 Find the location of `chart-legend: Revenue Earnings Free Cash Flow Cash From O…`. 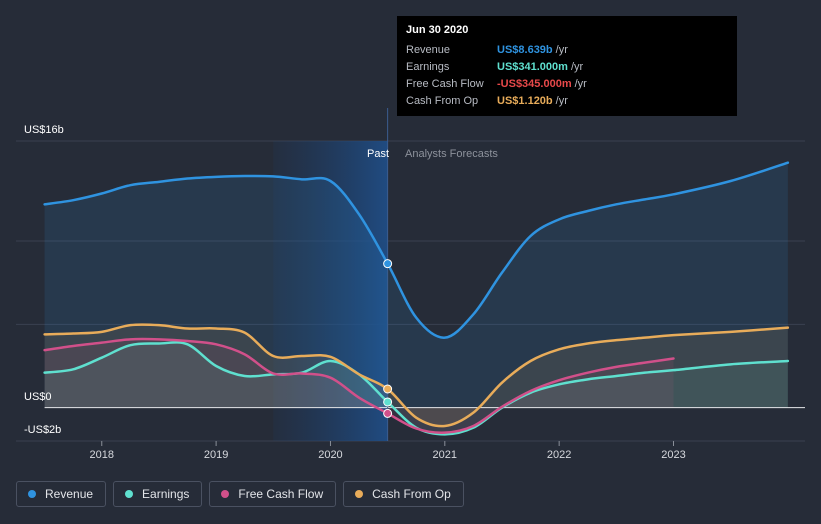

chart-legend: Revenue Earnings Free Cash Flow Cash From O… is located at coordinates (240, 494).